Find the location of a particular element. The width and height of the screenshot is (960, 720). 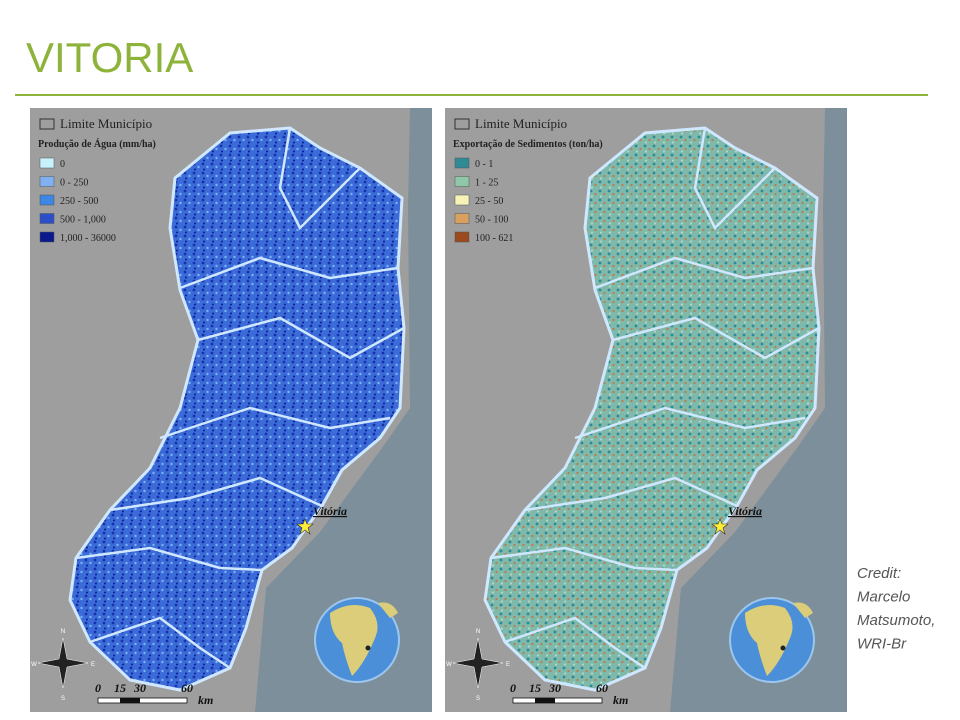

legend-label: 500 - 1,000 is located at coordinates (83, 220).